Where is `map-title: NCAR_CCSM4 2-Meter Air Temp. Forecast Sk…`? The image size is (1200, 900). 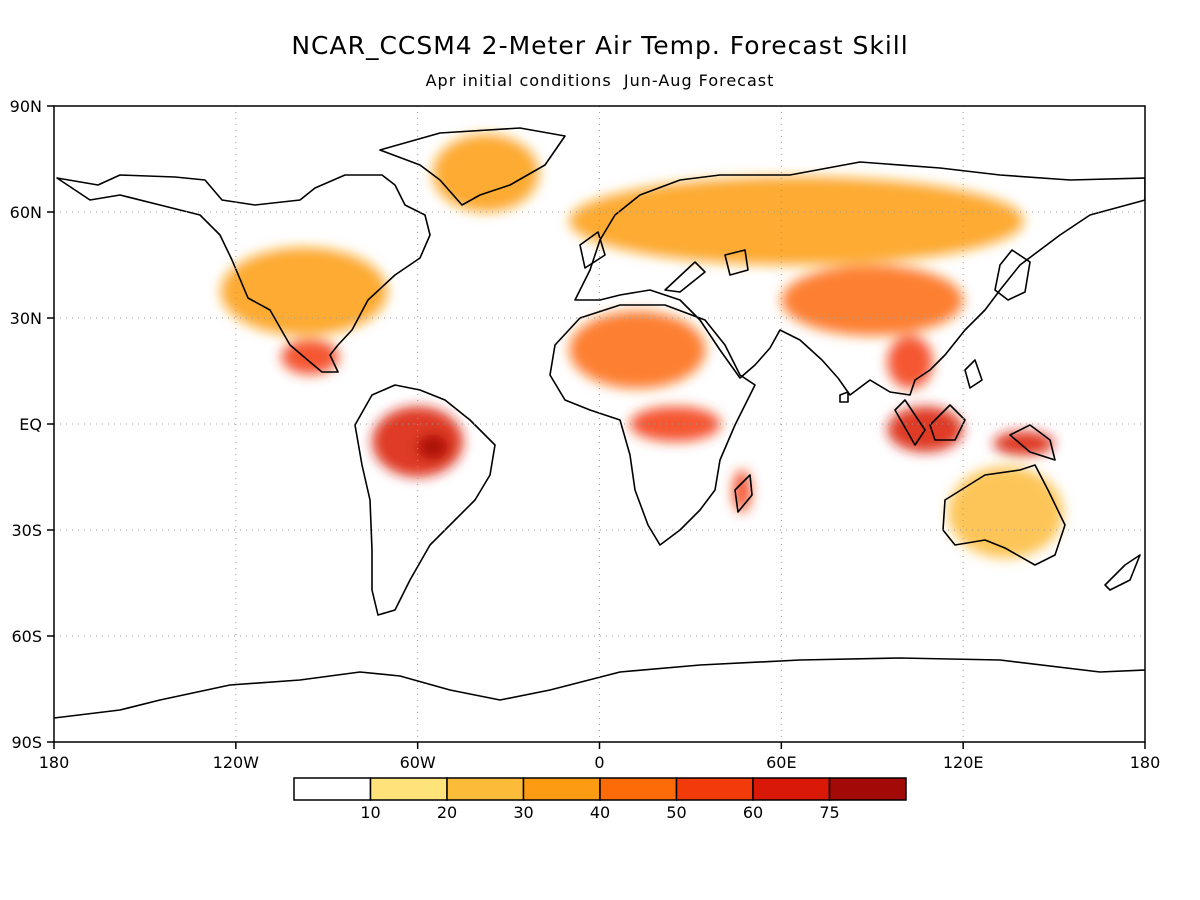
map-title: NCAR_CCSM4 2-Meter Air Temp. Forecast Sk… is located at coordinates (599, 45).